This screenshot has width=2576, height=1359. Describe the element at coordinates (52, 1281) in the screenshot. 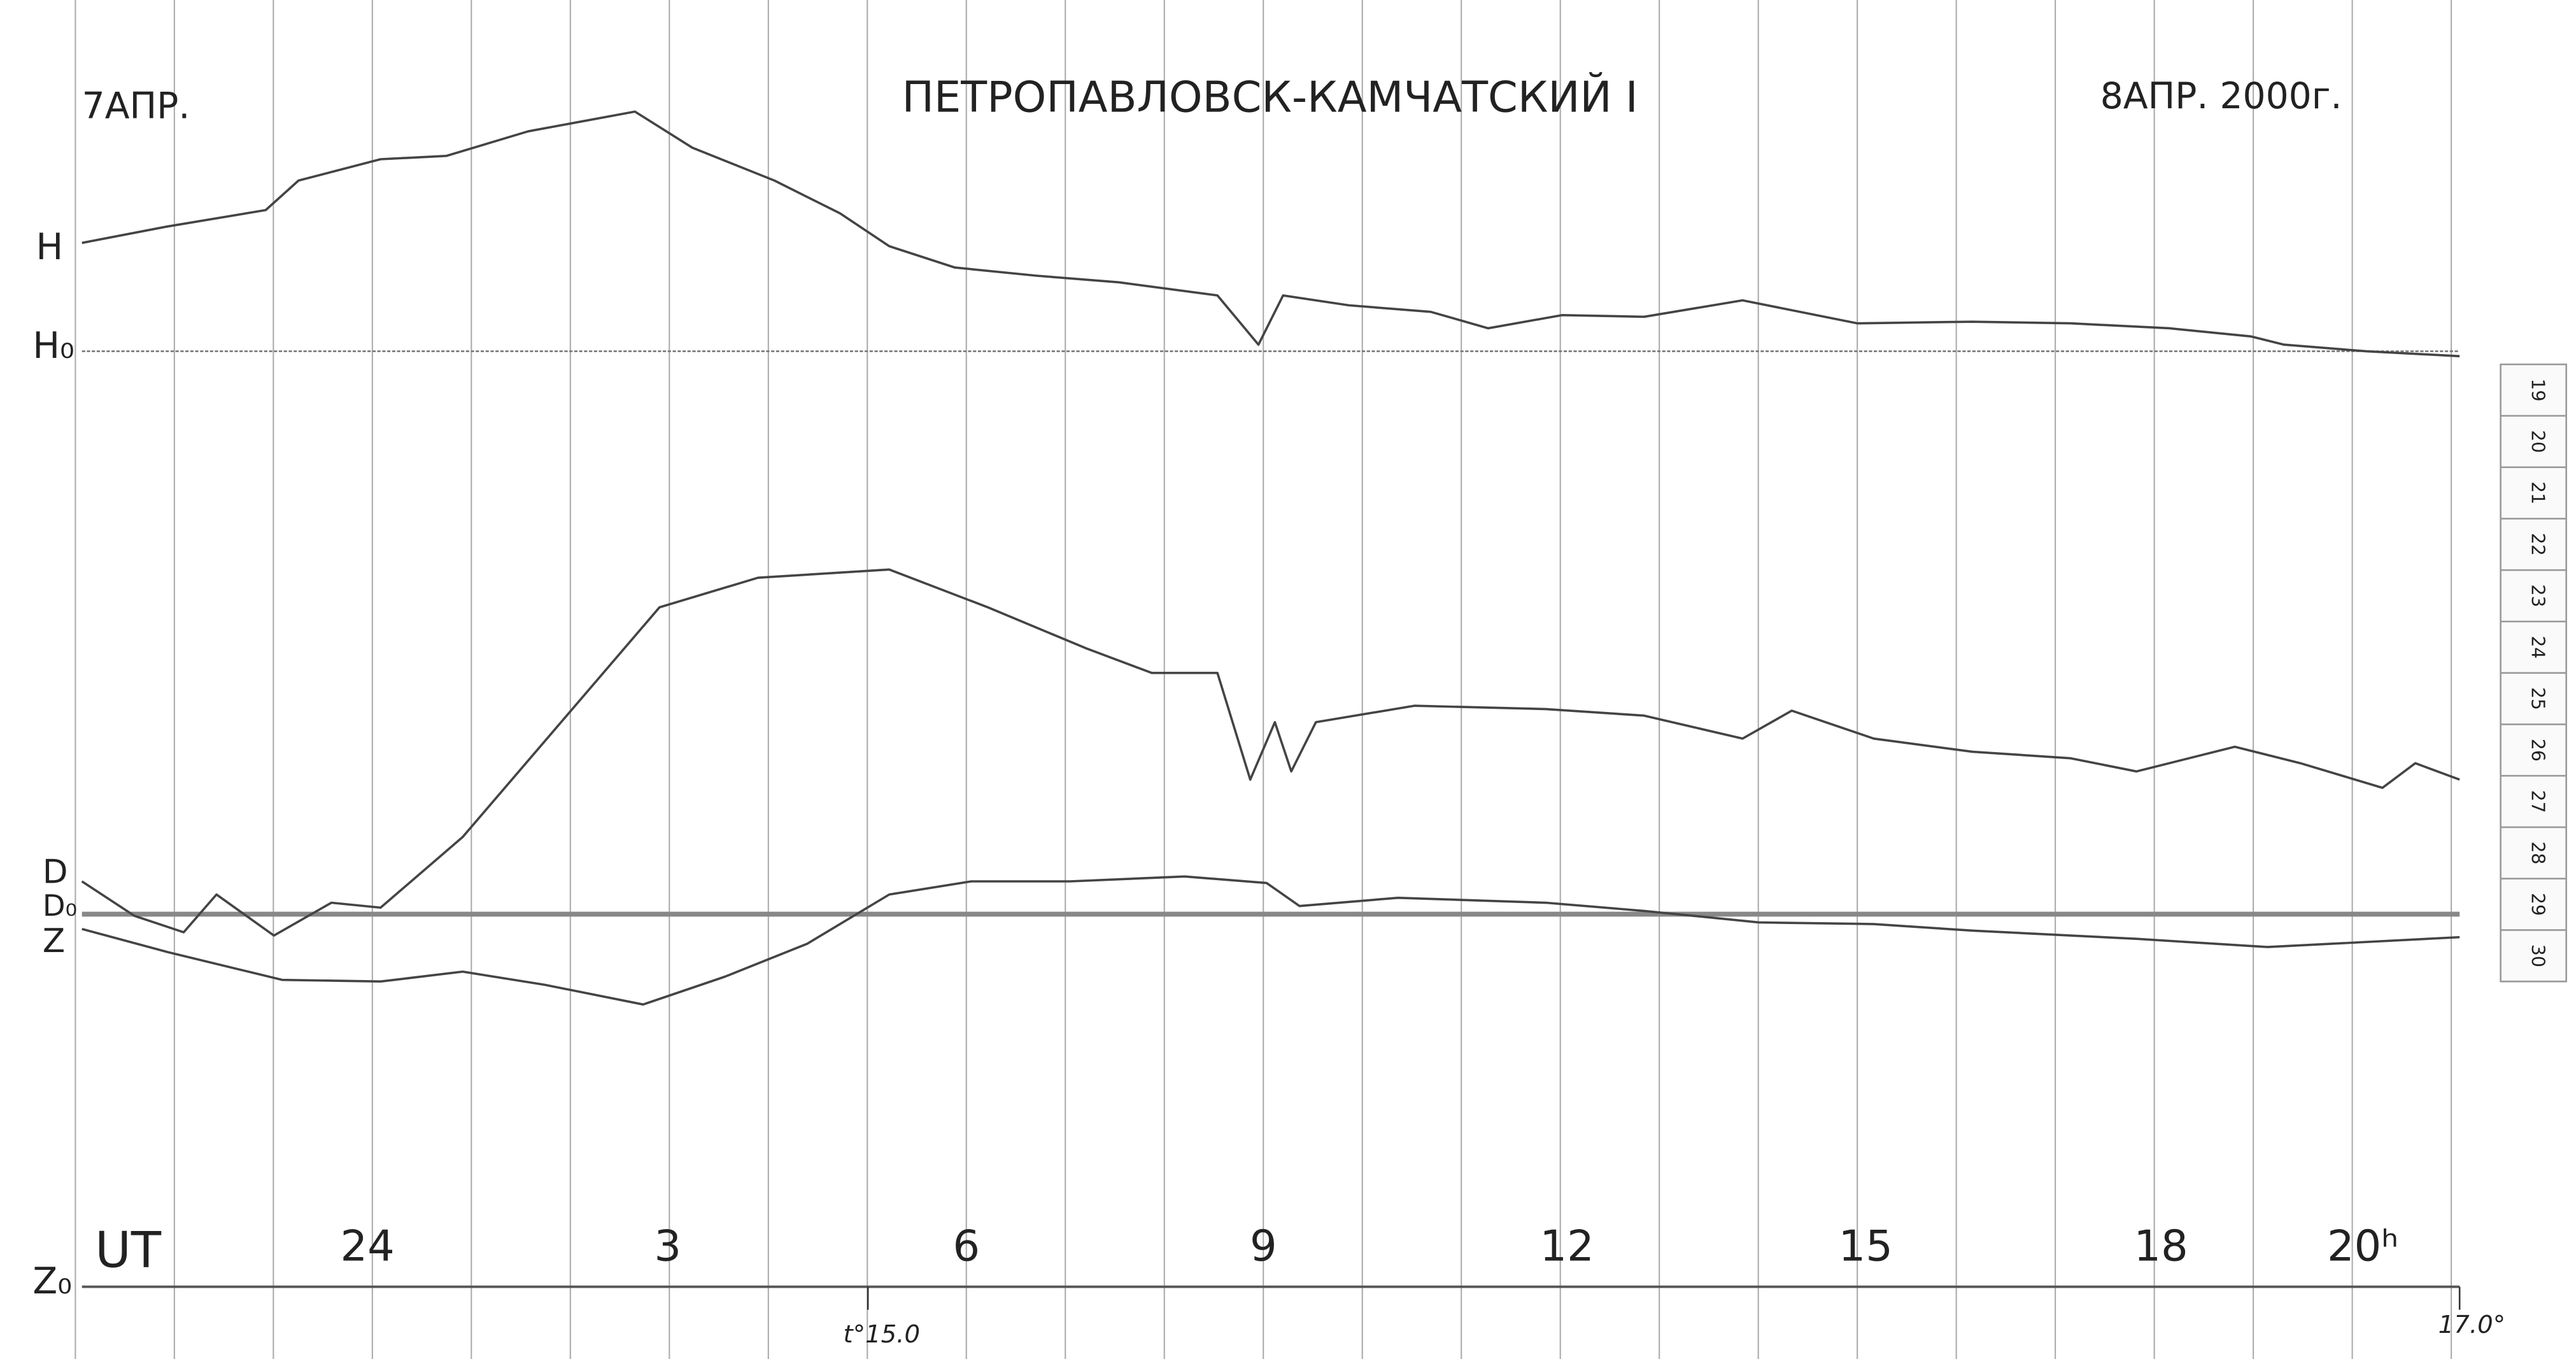

I see `z0-label: Z₀` at that location.